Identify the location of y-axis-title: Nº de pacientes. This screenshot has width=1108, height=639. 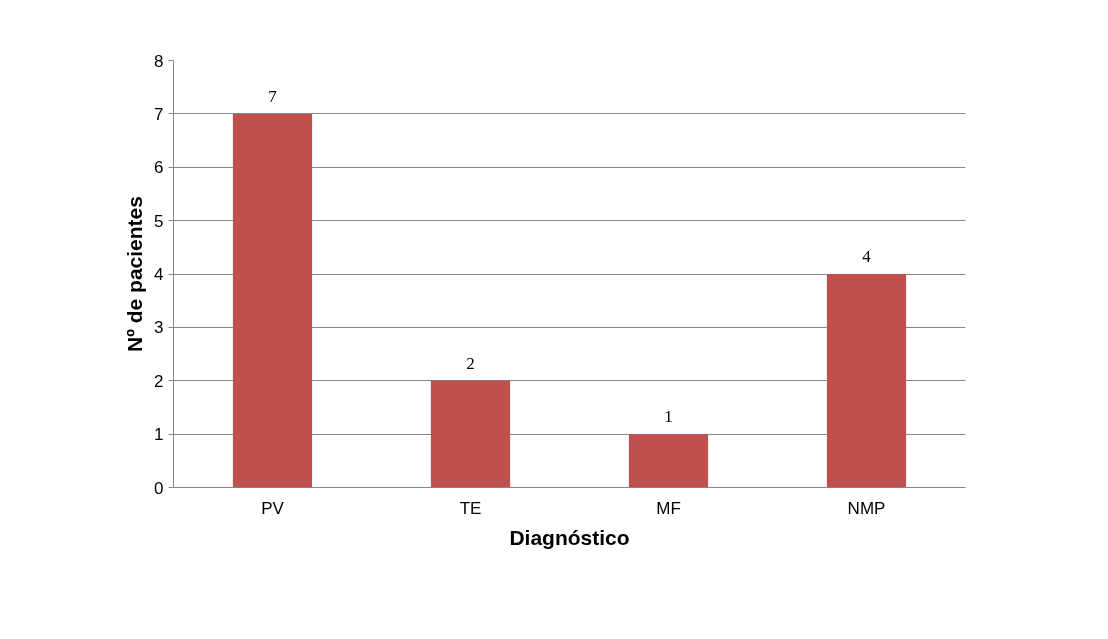
(135, 274).